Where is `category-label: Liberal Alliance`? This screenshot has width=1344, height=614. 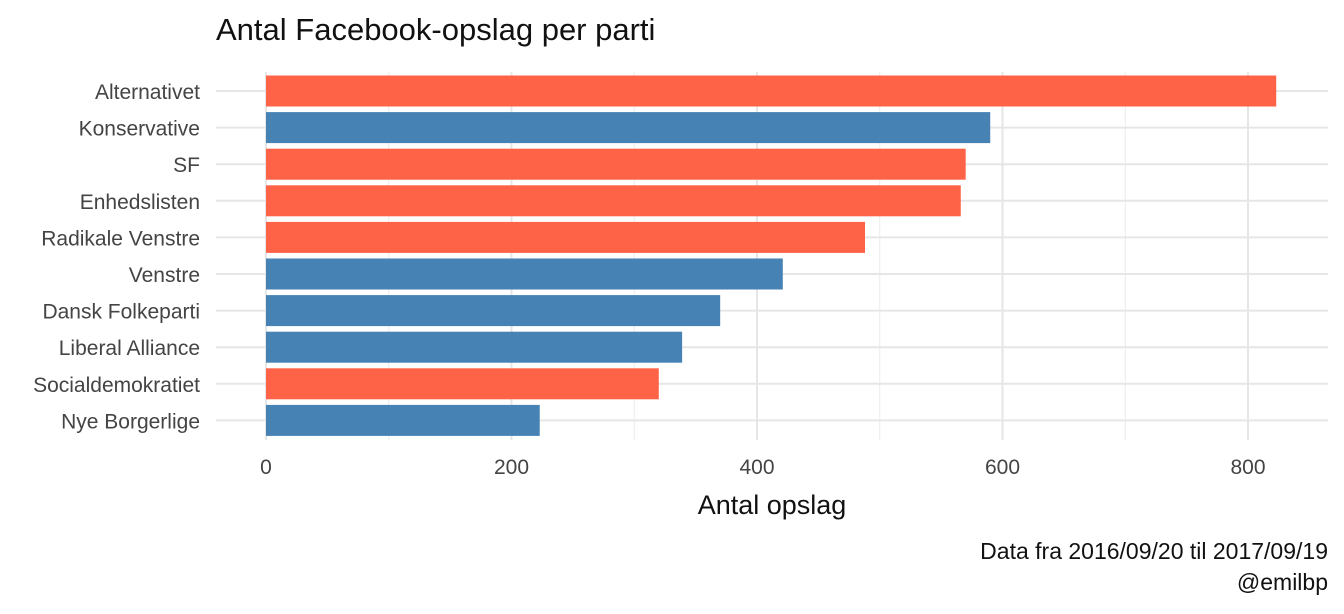 category-label: Liberal Alliance is located at coordinates (129, 348).